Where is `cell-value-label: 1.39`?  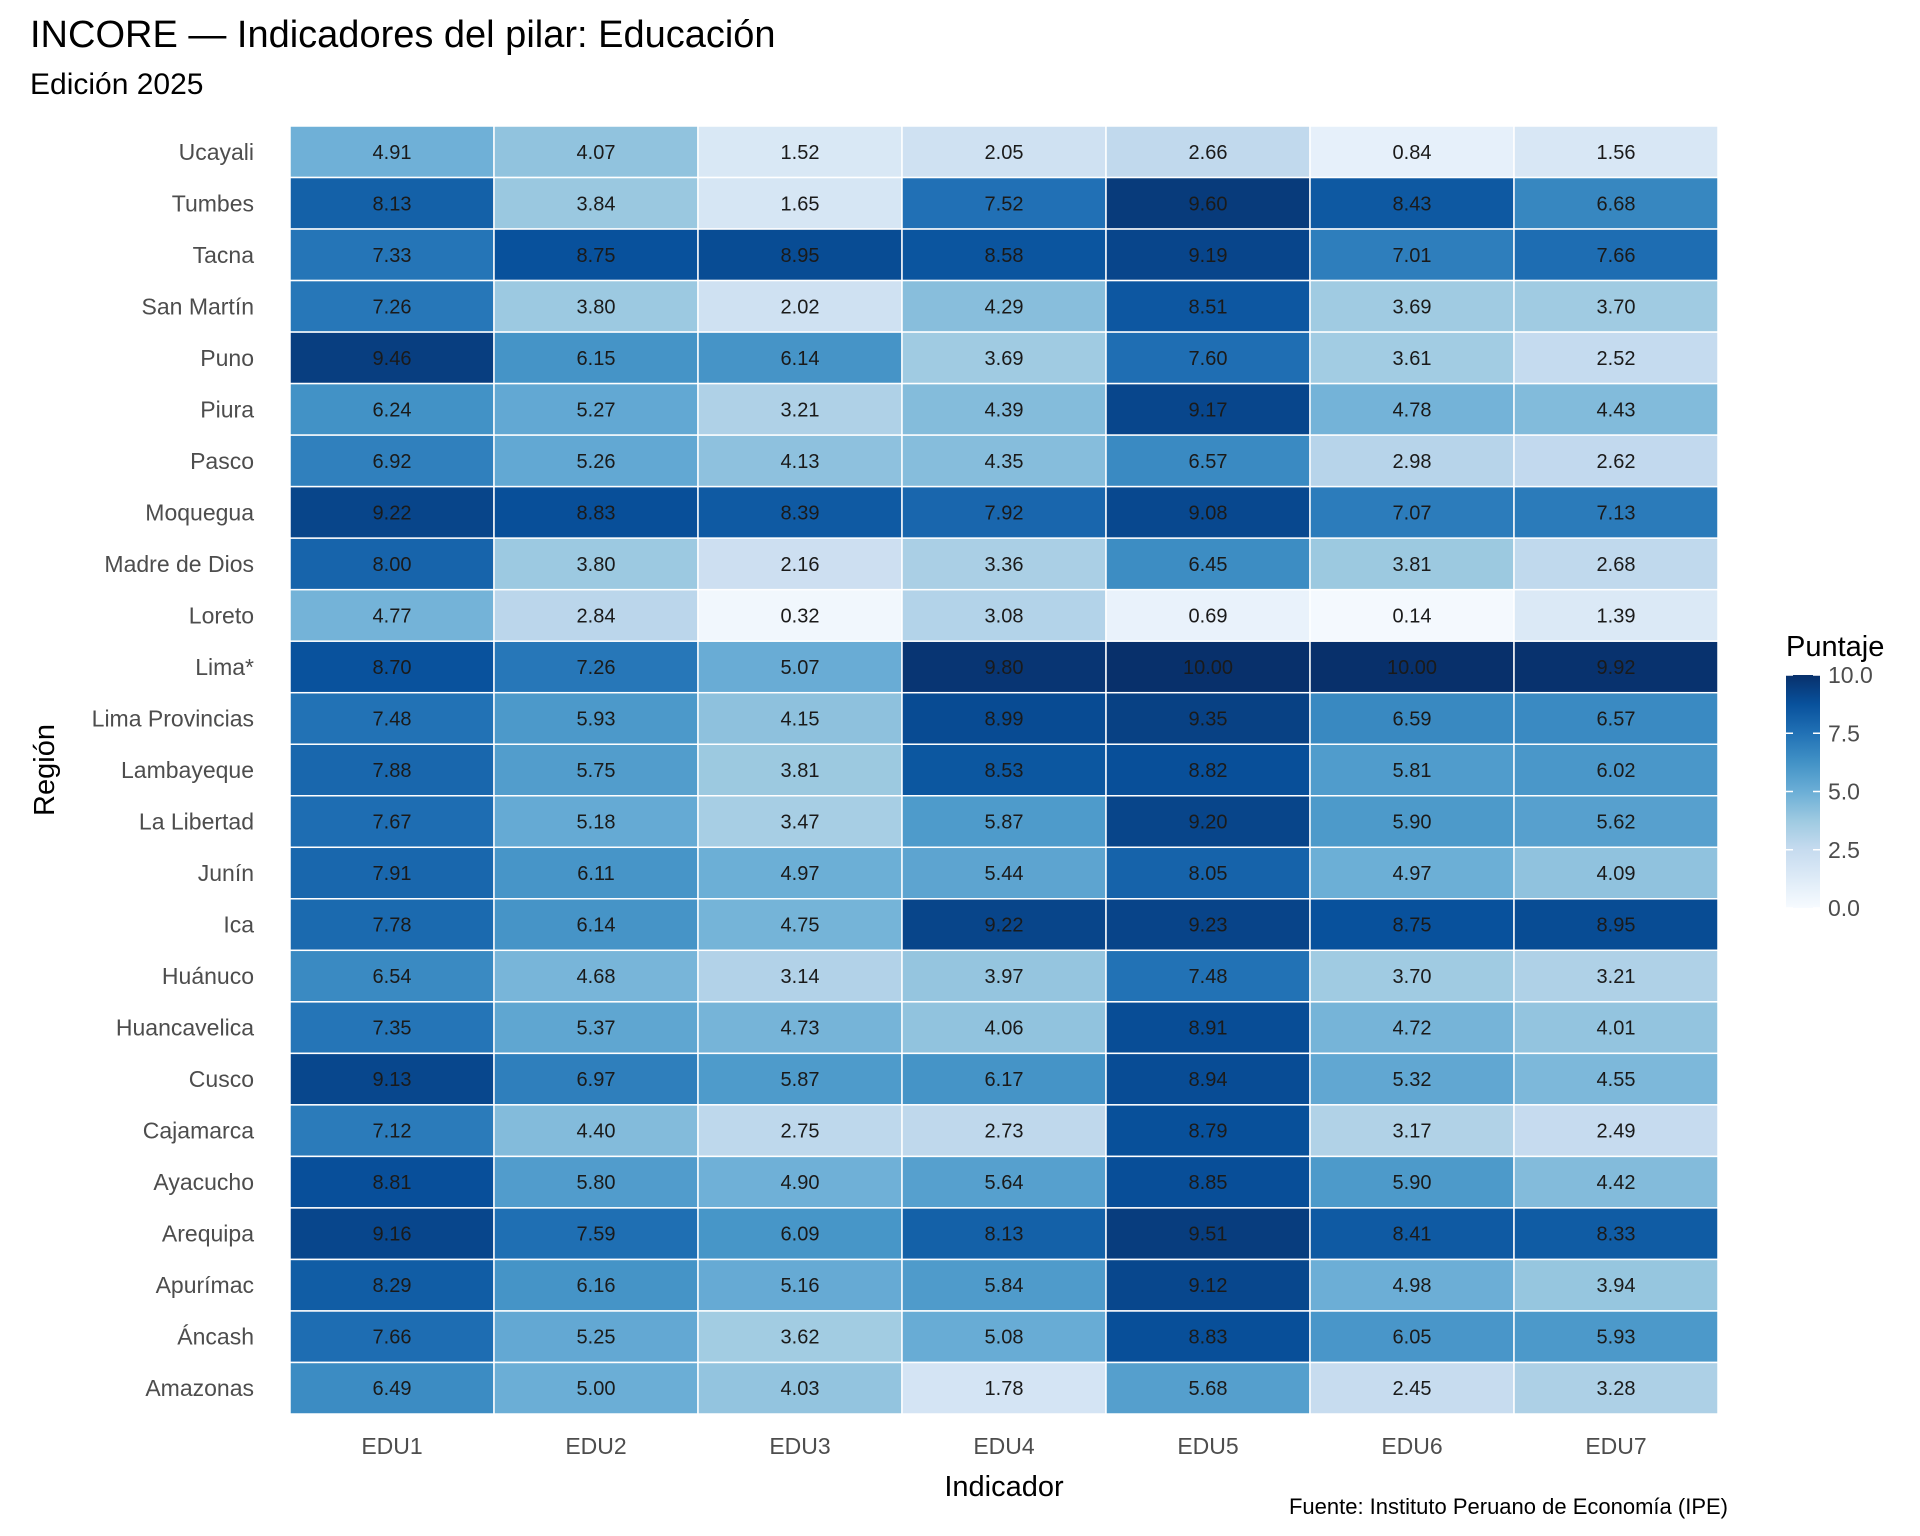 cell-value-label: 1.39 is located at coordinates (1616, 616).